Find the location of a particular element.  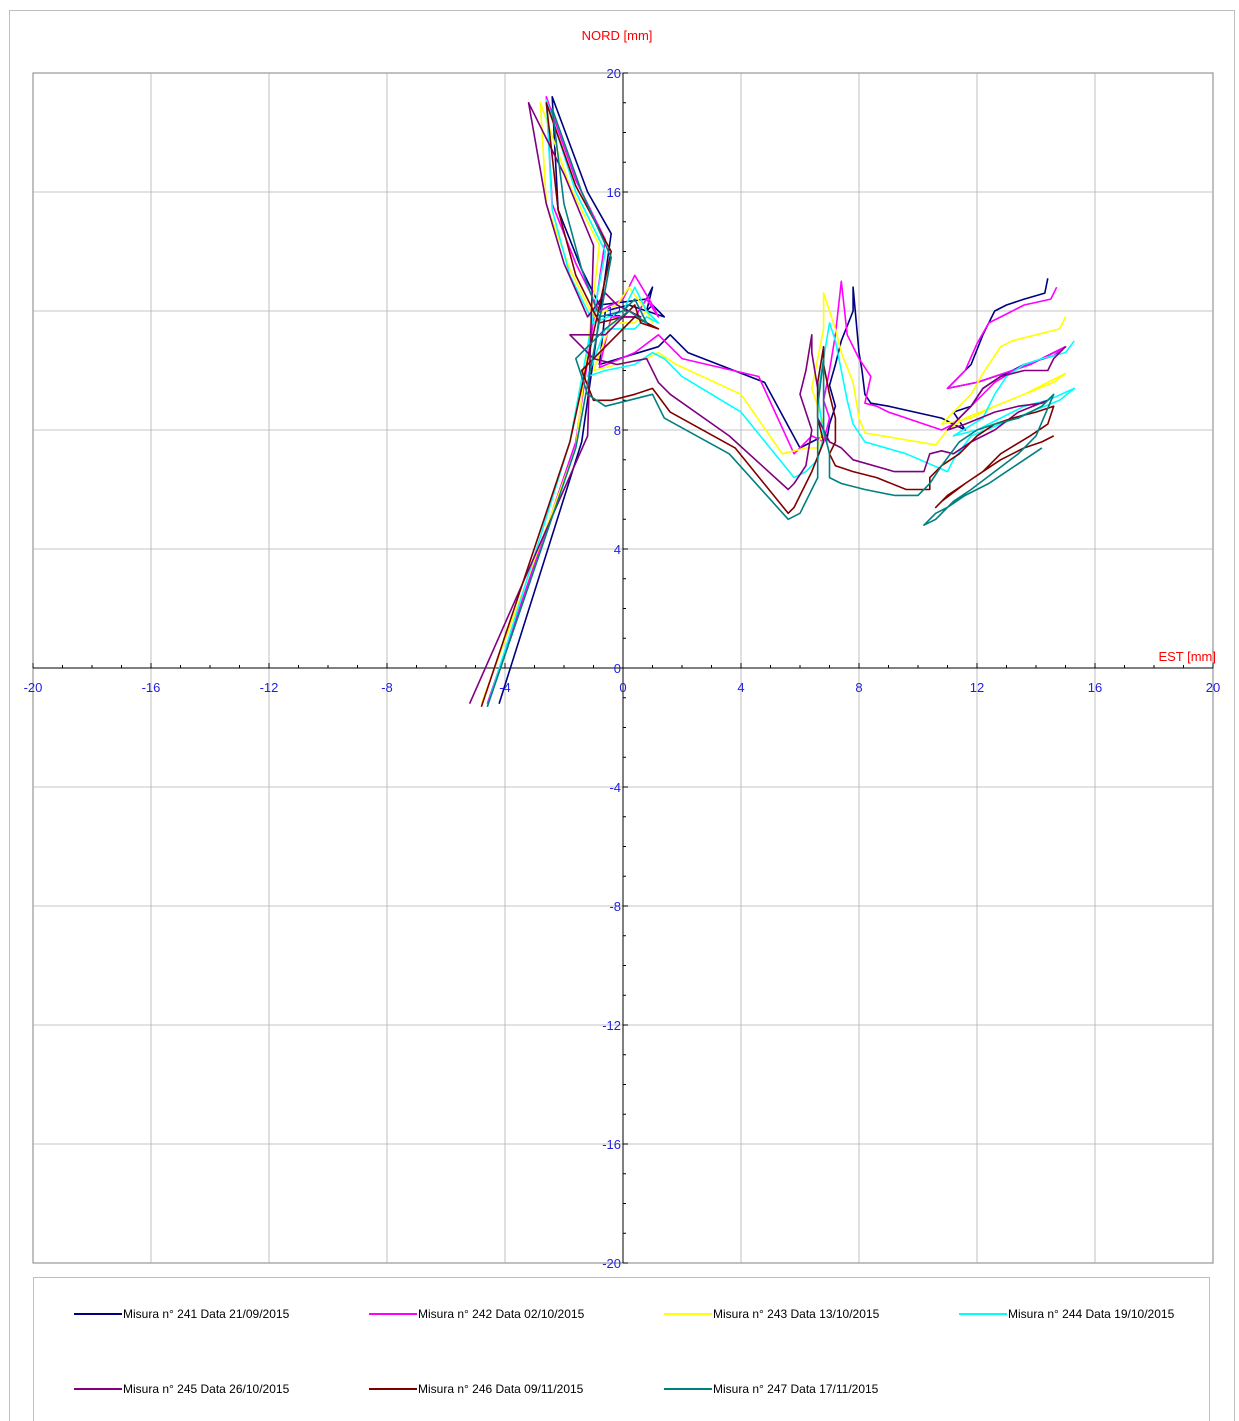

y-tick-label: -16 is located at coordinates (611, 1144).